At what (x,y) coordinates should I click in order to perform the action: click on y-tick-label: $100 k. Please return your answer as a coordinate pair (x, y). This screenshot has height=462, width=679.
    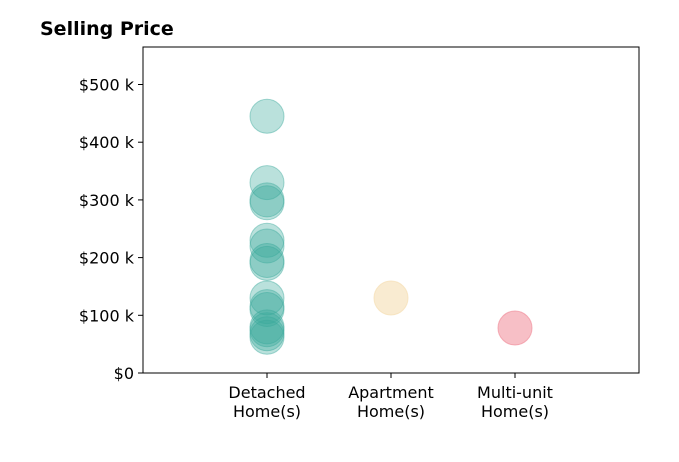
    Looking at the image, I should click on (107, 315).